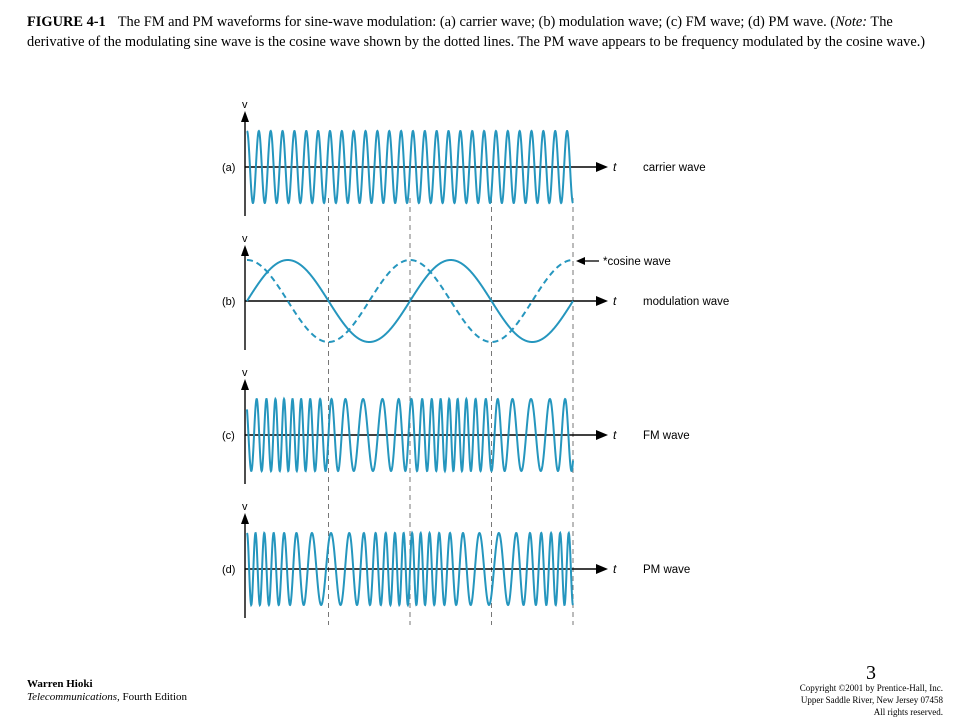 Image resolution: width=960 pixels, height=720 pixels. Describe the element at coordinates (60, 684) in the screenshot. I see `footer-author: Warren Hioki` at that location.